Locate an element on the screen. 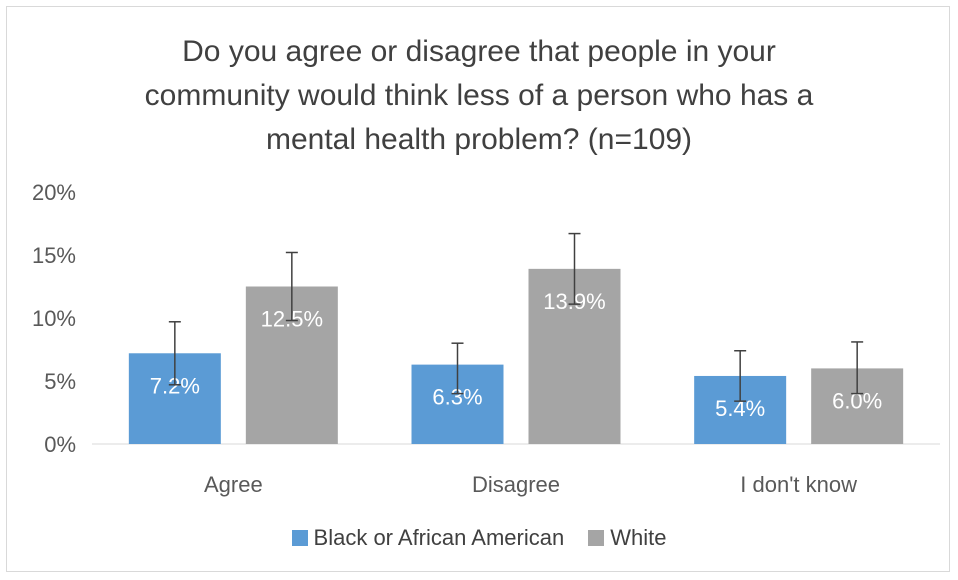  x-tick-label: I don't know is located at coordinates (798, 484).